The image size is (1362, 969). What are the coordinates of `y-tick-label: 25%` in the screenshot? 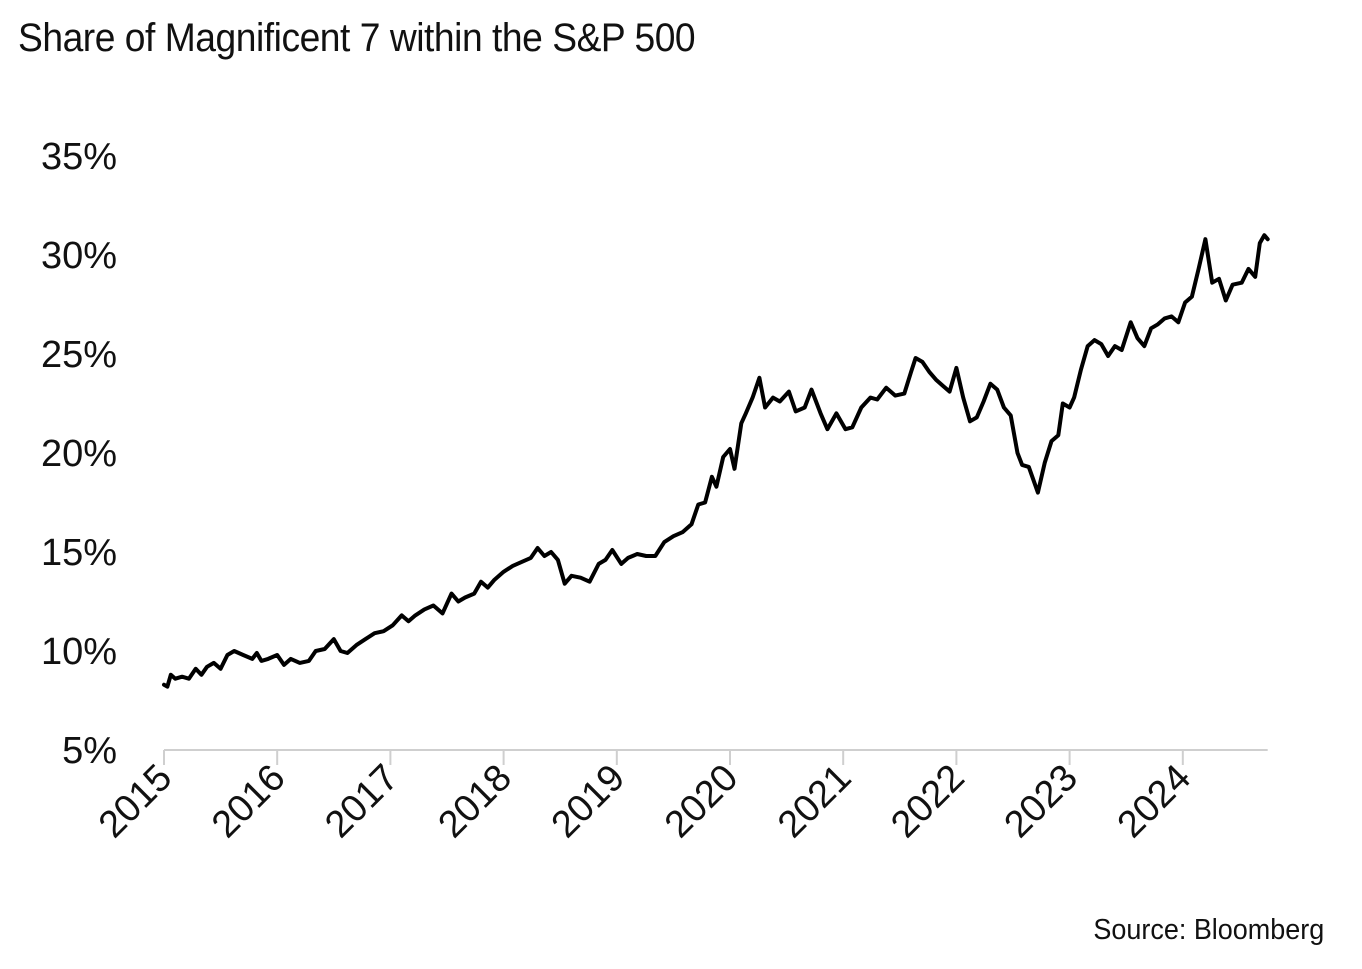 It's located at (79, 355).